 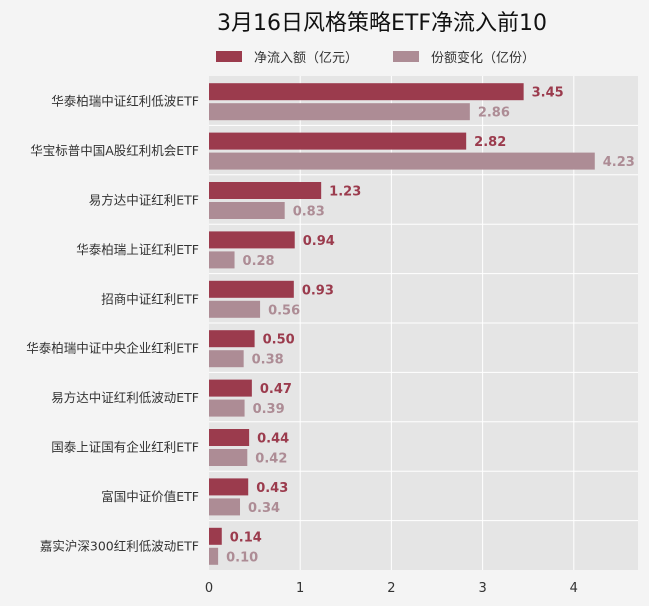 I want to click on legend: 净流入额（亿元） 份额变化（亿份）, so click(x=375, y=58).